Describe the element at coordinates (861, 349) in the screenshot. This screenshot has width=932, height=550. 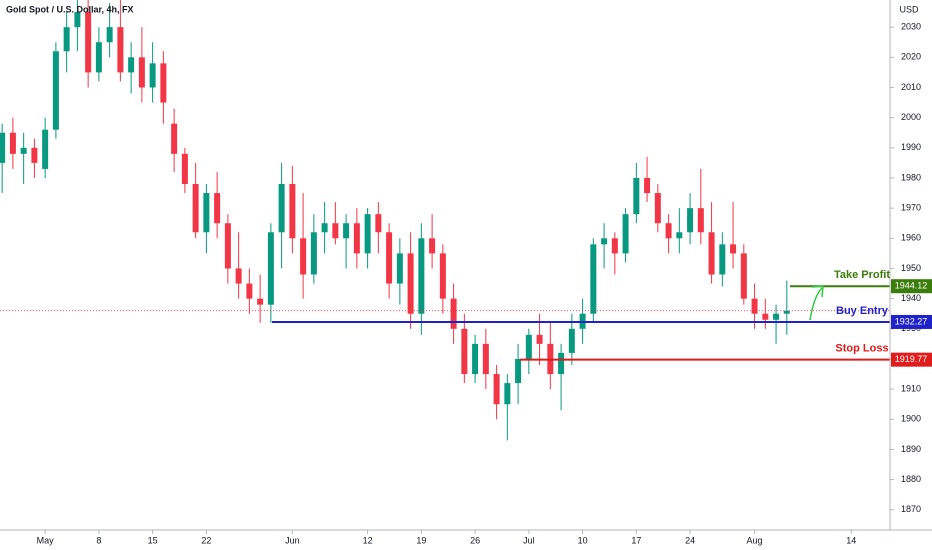
I see `level-name: Stop Loss` at that location.